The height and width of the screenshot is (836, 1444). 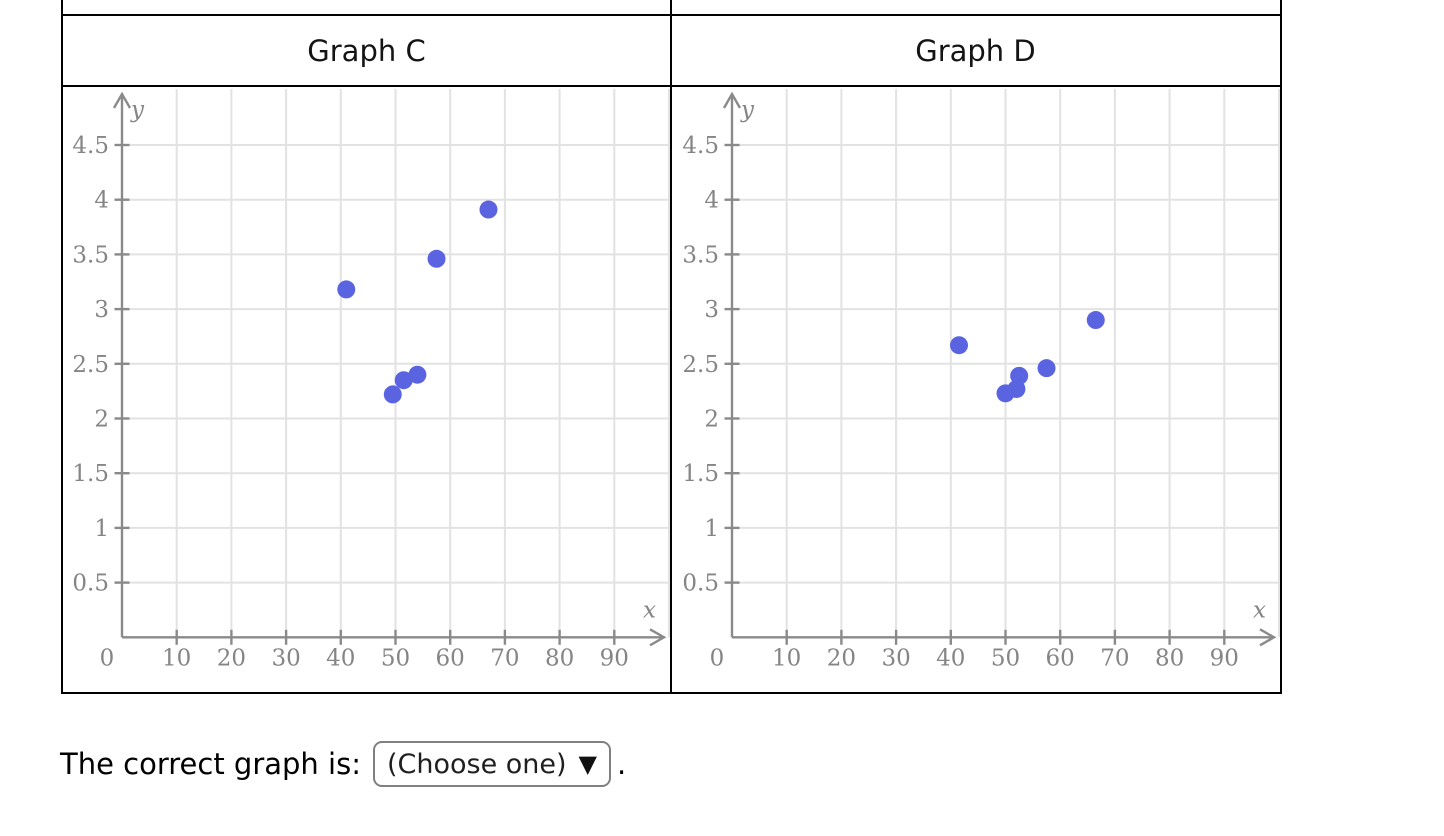 I want to click on table-border-header-sep, so click(x=671, y=86).